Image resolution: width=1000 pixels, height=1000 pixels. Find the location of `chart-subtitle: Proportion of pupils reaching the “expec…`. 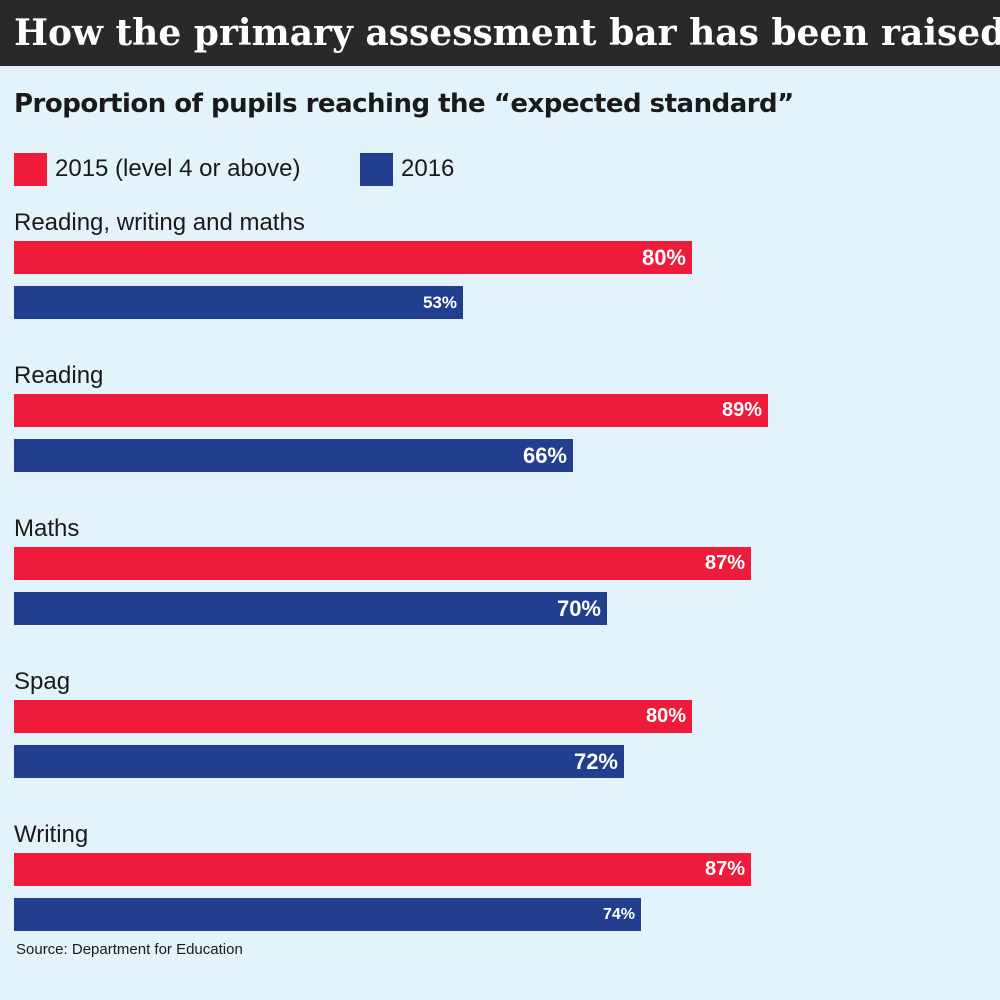

chart-subtitle: Proportion of pupils reaching the “expec… is located at coordinates (404, 104).